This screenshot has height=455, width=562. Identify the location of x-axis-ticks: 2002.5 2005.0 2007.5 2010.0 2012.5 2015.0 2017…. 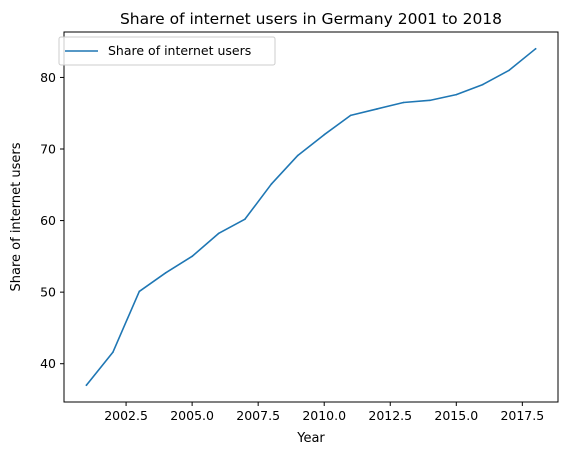
(324, 412).